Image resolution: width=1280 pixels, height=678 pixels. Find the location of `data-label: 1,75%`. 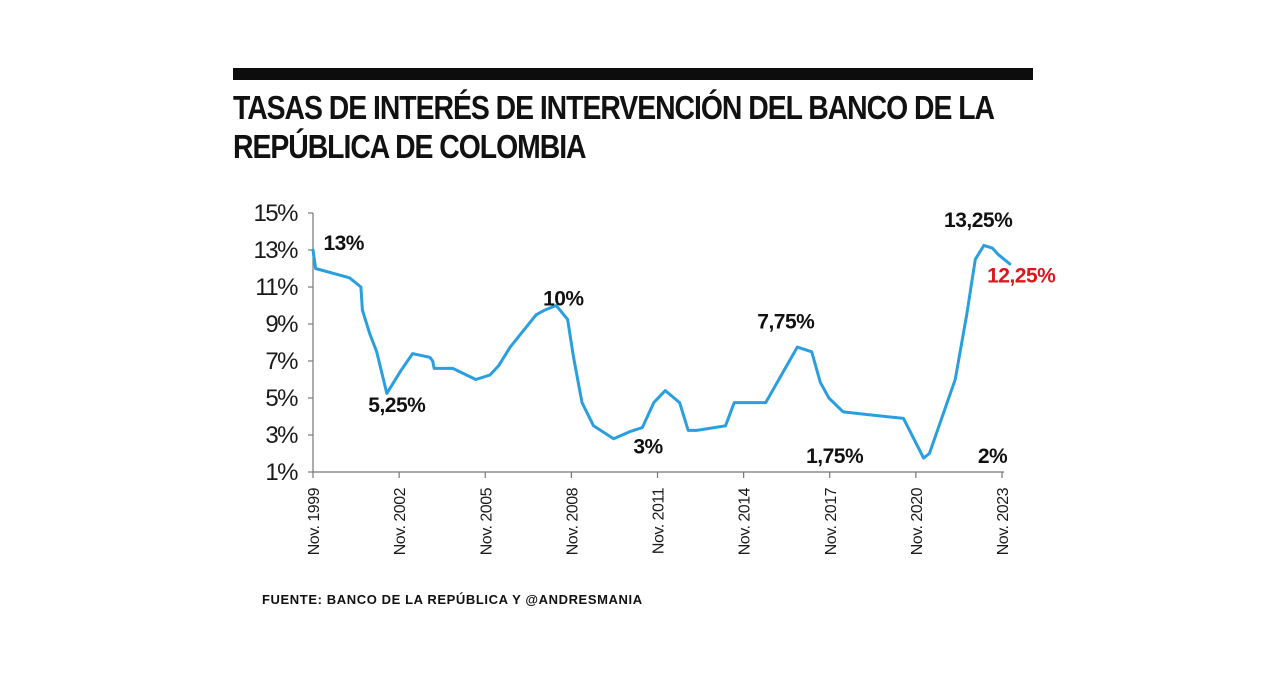

data-label: 1,75% is located at coordinates (835, 456).